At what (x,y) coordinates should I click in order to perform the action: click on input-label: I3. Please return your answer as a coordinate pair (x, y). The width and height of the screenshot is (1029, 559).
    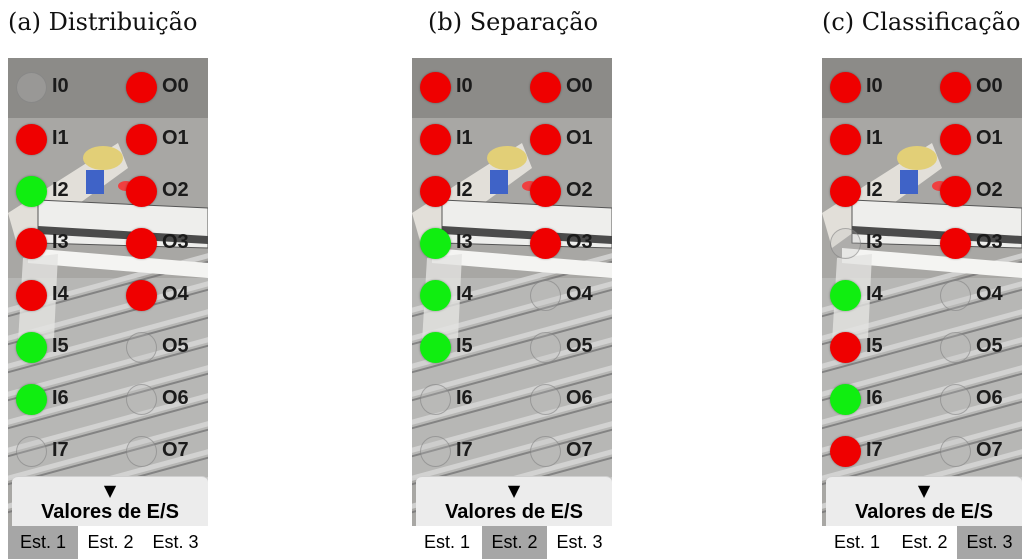
    Looking at the image, I should click on (464, 242).